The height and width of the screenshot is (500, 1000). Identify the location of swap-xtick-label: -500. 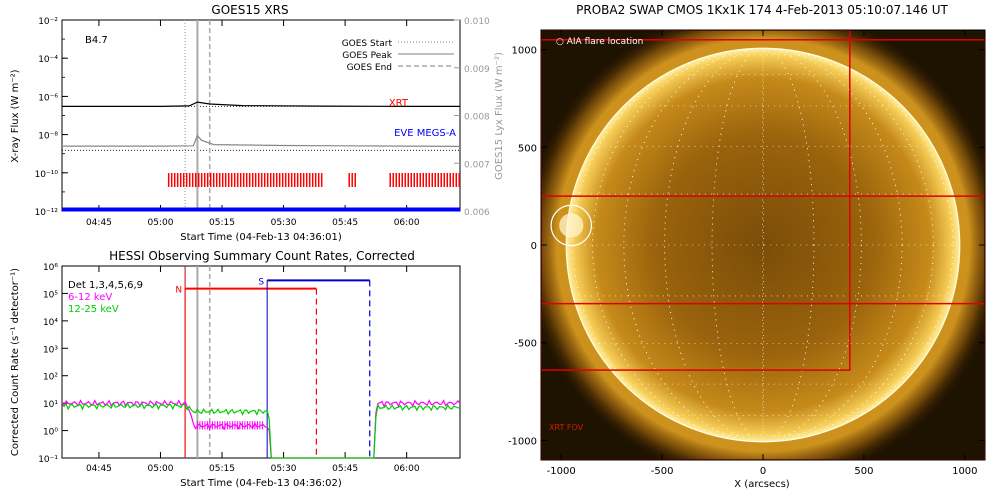
(662, 471).